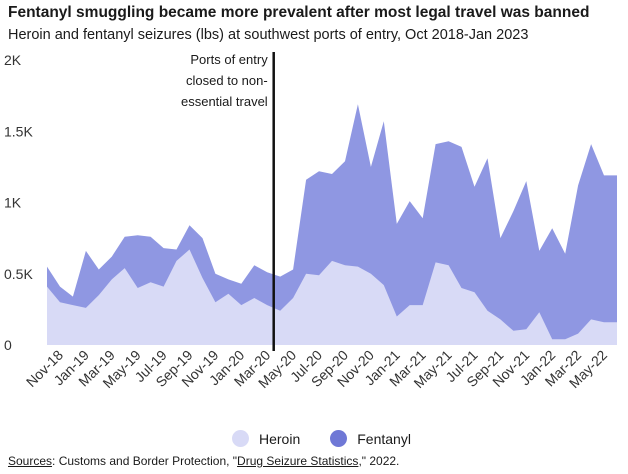 Image resolution: width=628 pixels, height=474 pixels. What do you see at coordinates (13, 203) in the screenshot?
I see `y-tick-label: 1K` at bounding box center [13, 203].